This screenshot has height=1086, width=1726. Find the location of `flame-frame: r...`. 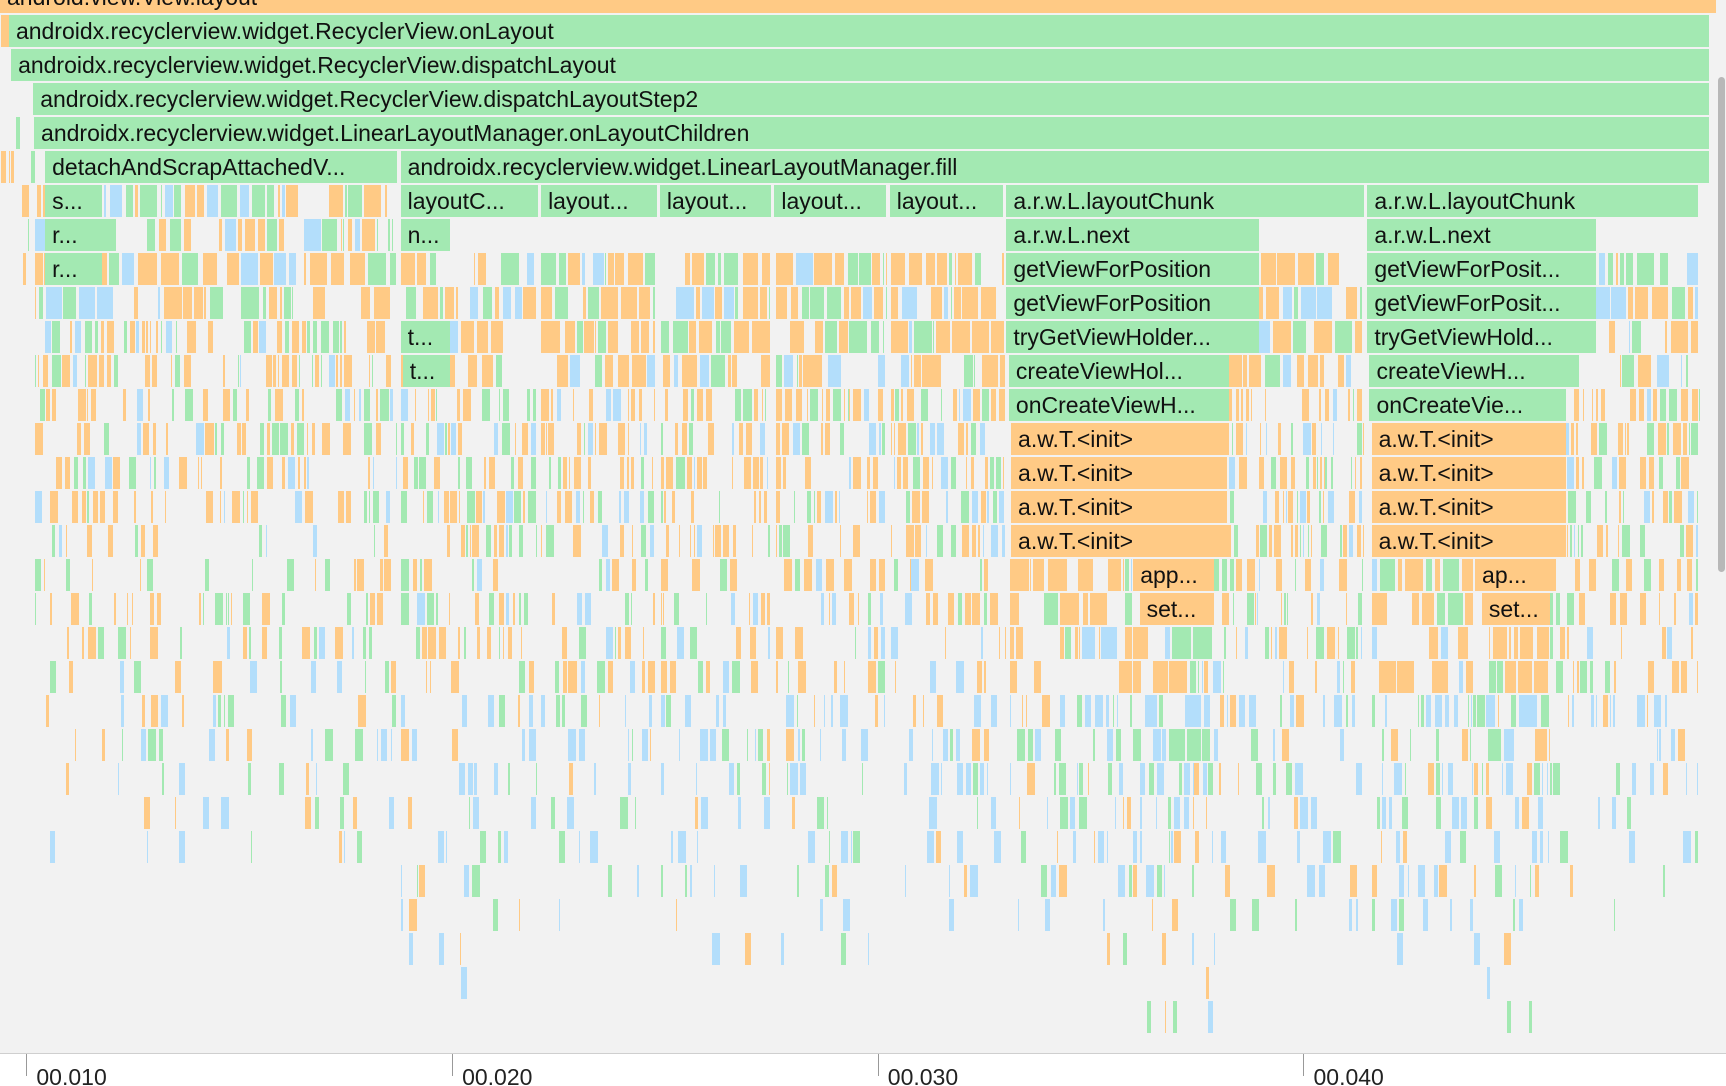

flame-frame: r... is located at coordinates (74, 235).